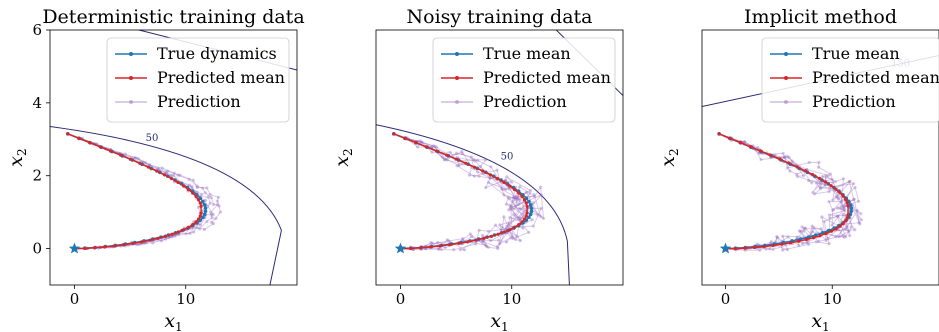 The width and height of the screenshot is (939, 332). I want to click on x-tick-label: 0, so click(401, 299).